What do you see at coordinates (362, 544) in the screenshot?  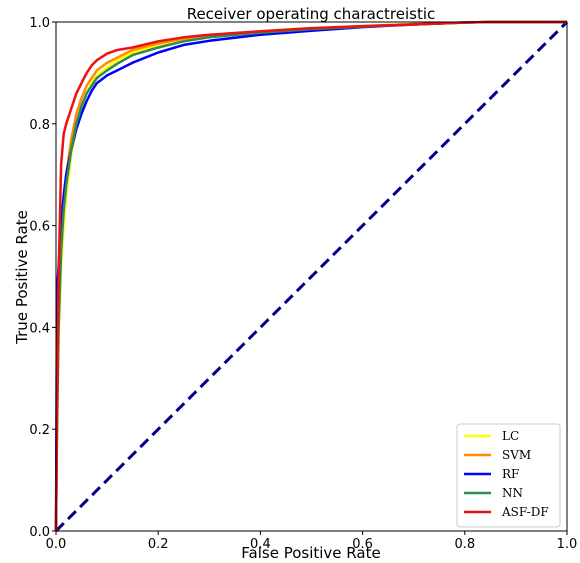 I see `x-tick-label: 0.6` at bounding box center [362, 544].